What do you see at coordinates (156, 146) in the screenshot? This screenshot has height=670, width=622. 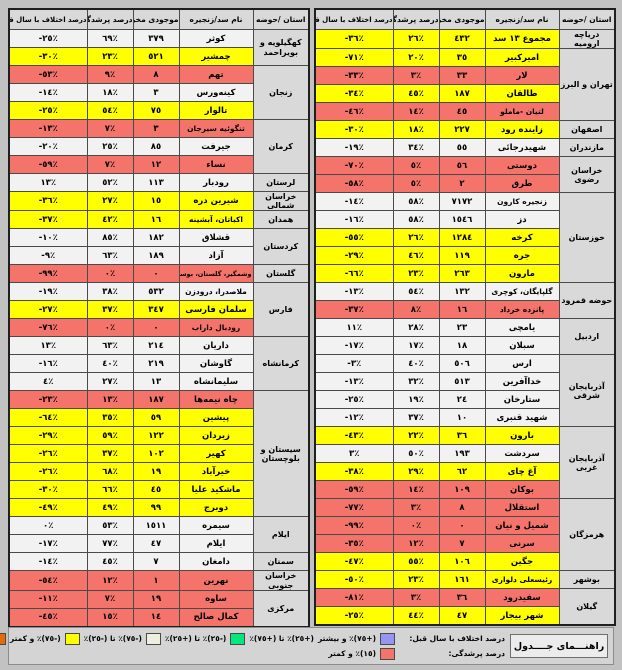 I see `reservoir-volume-cell: ٨٥` at bounding box center [156, 146].